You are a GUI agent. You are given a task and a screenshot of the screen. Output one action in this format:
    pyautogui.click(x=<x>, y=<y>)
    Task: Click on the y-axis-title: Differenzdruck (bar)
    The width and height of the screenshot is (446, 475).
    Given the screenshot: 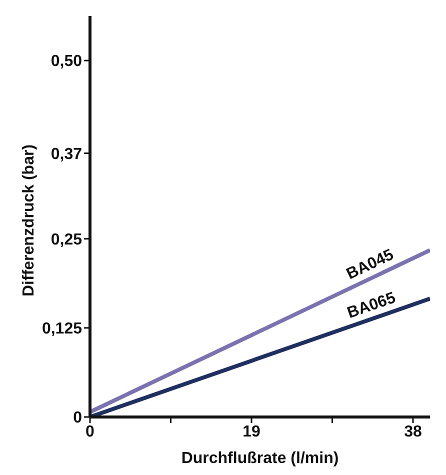 What is the action you would take?
    pyautogui.click(x=29, y=220)
    